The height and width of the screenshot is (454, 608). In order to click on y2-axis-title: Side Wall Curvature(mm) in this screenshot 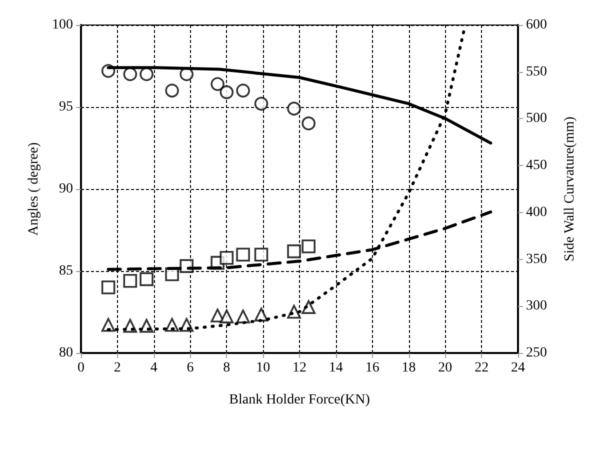, I will do `click(570, 189)`.